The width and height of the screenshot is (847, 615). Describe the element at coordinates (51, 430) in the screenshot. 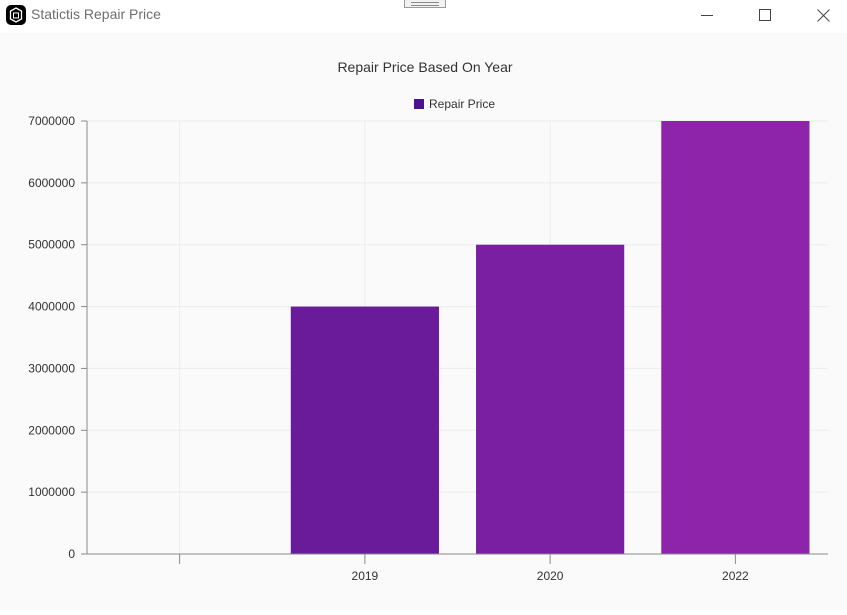

I see `y-tick-label: 2000000` at that location.